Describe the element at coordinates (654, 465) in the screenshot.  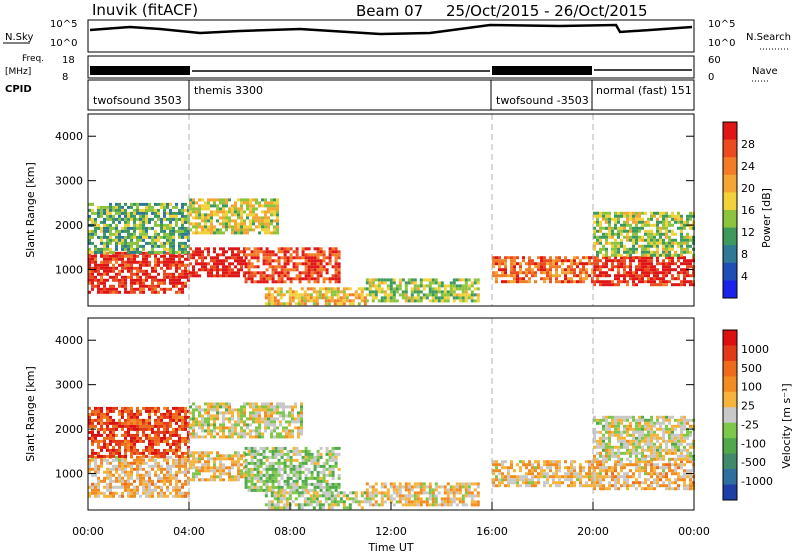
I see `vel-cell-f8` at that location.